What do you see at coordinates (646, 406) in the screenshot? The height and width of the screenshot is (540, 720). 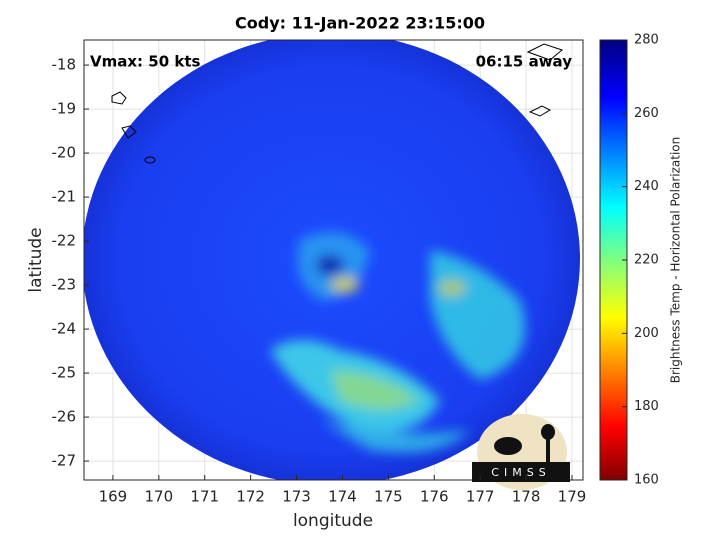 I see `colorbar-tick-label: 180` at bounding box center [646, 406].